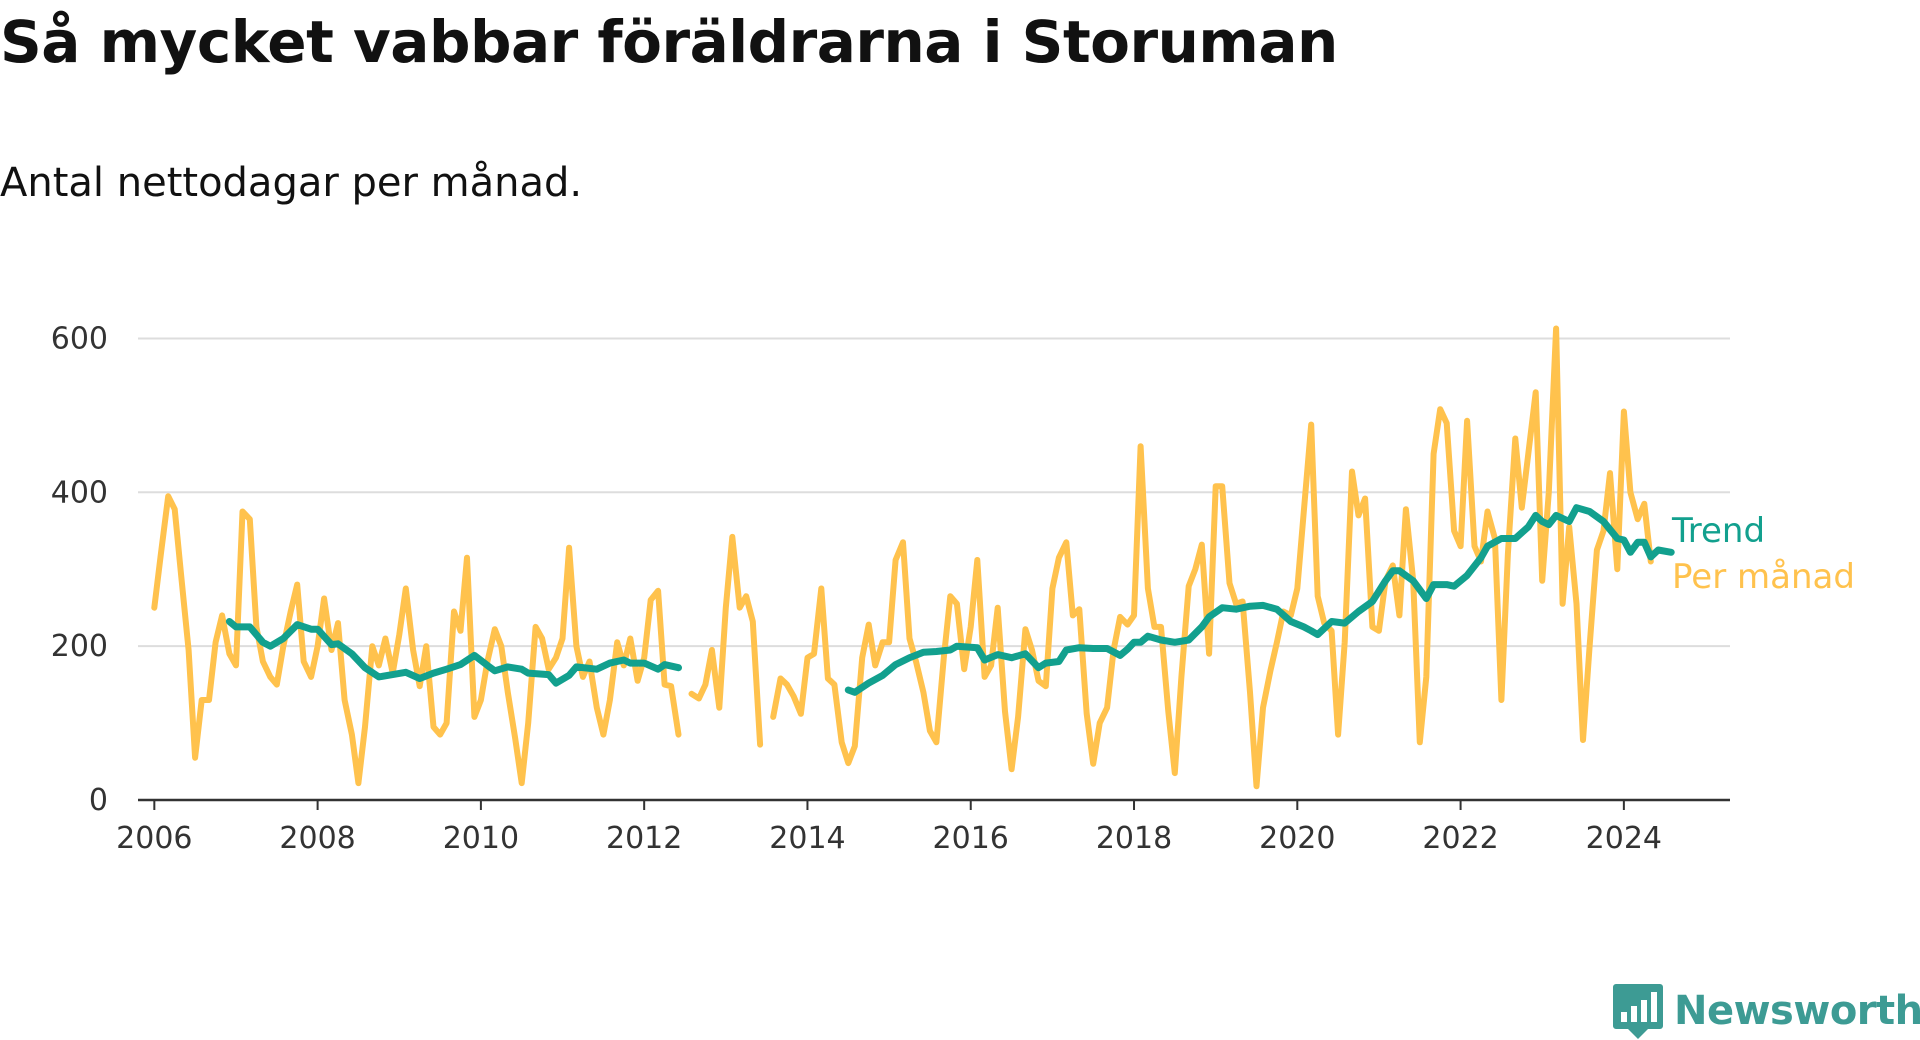 Image resolution: width=1920 pixels, height=1040 pixels. Describe the element at coordinates (644, 838) in the screenshot. I see `x-tick-label-2012: 2012` at that location.